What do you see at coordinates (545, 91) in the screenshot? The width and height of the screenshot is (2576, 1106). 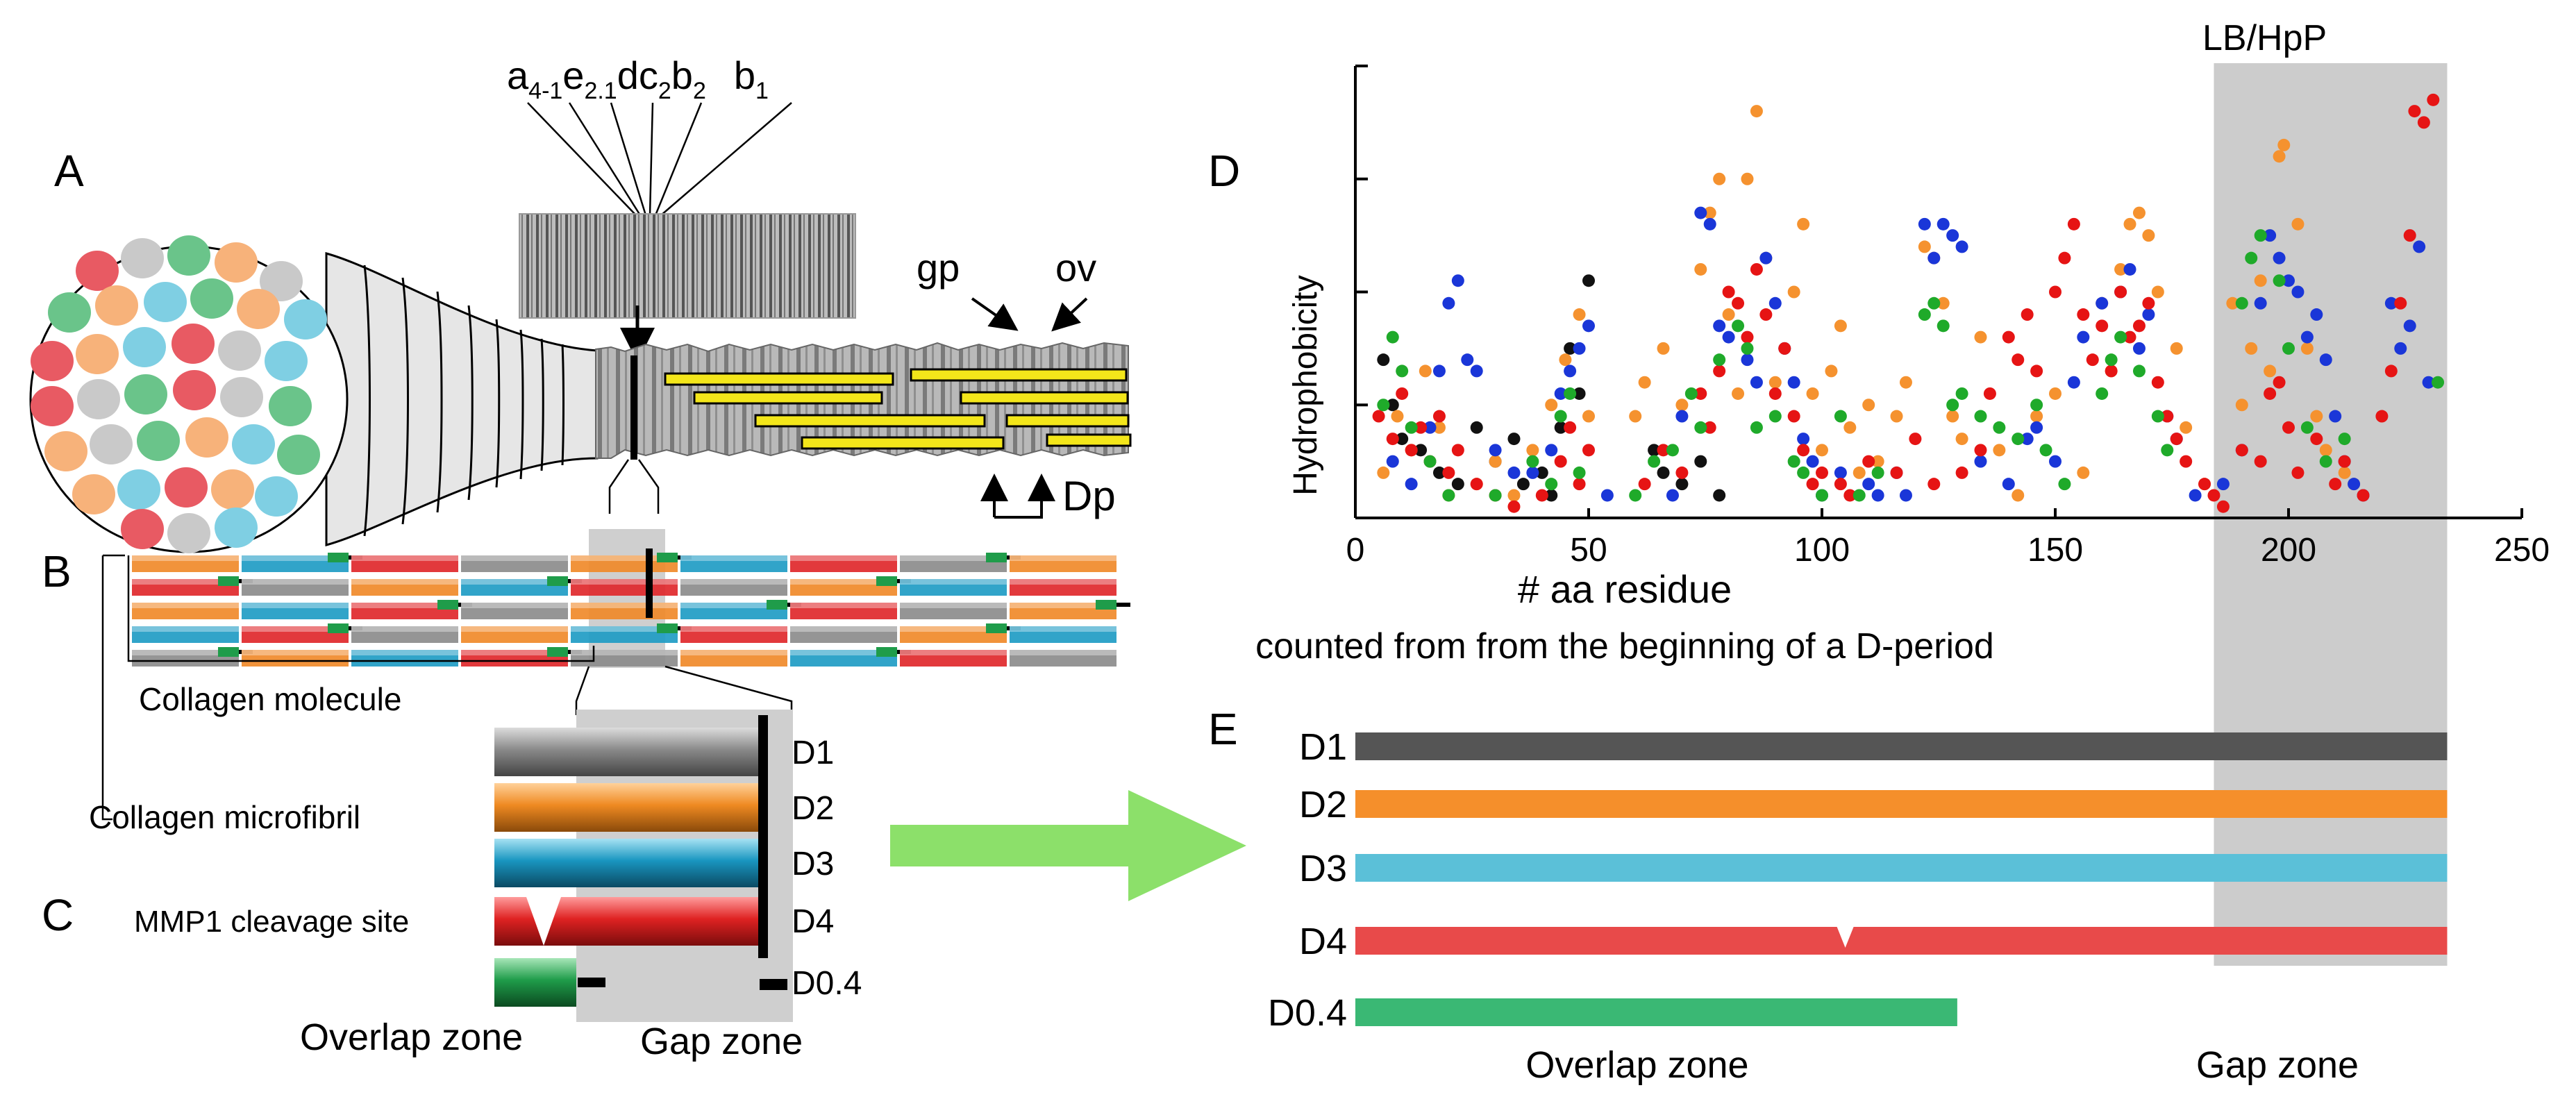 I see `band-label-a-sub: 4-1` at bounding box center [545, 91].